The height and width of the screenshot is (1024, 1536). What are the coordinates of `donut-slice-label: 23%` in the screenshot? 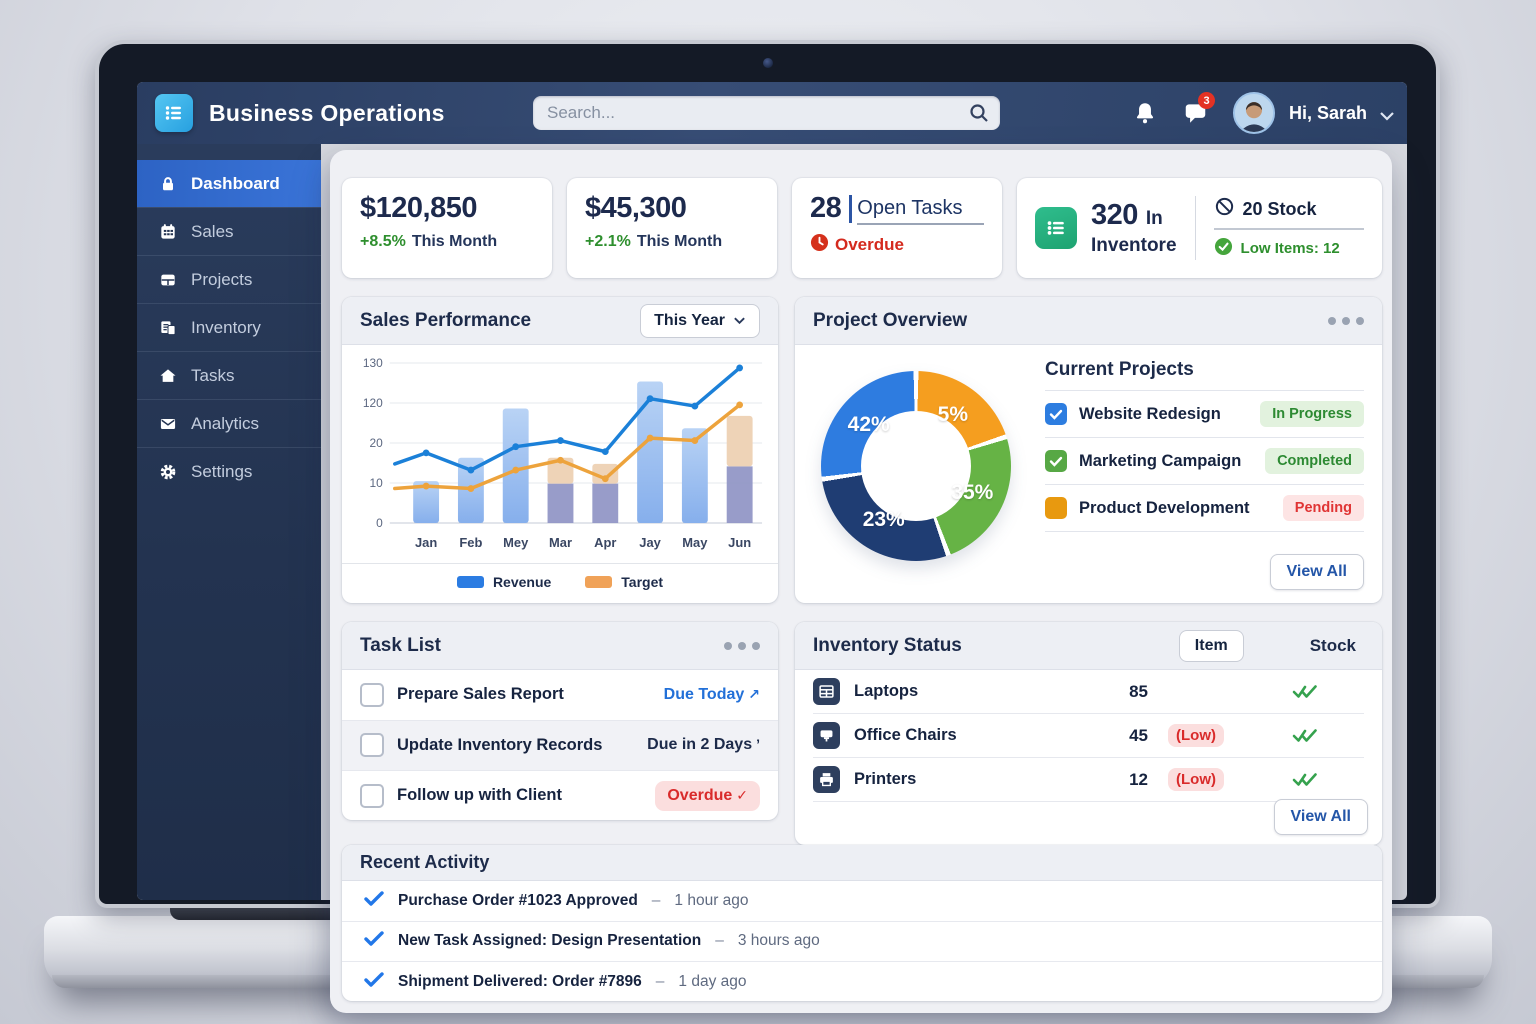 It's located at (883, 519).